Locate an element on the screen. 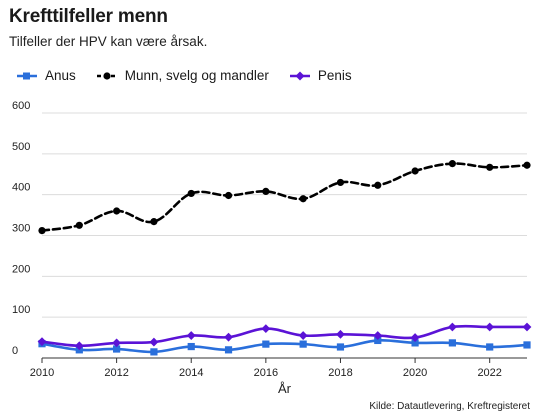 The image size is (540, 416). data-point-penis-2019 is located at coordinates (378, 335).